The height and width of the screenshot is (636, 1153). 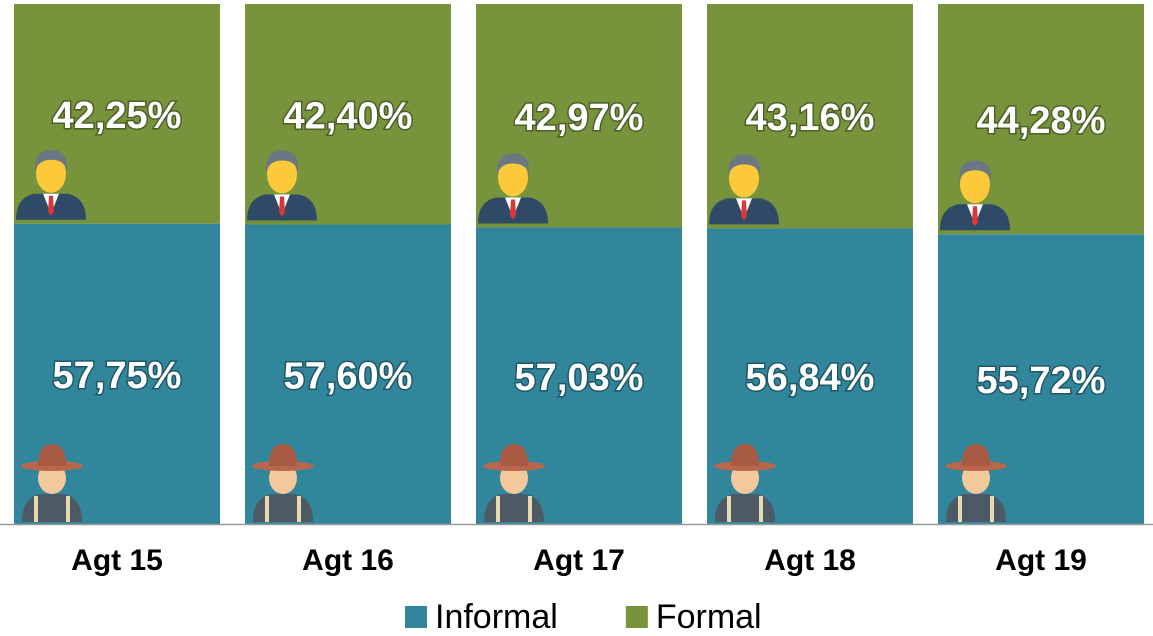 What do you see at coordinates (1041, 560) in the screenshot?
I see `x-tick-label: Agt 19` at bounding box center [1041, 560].